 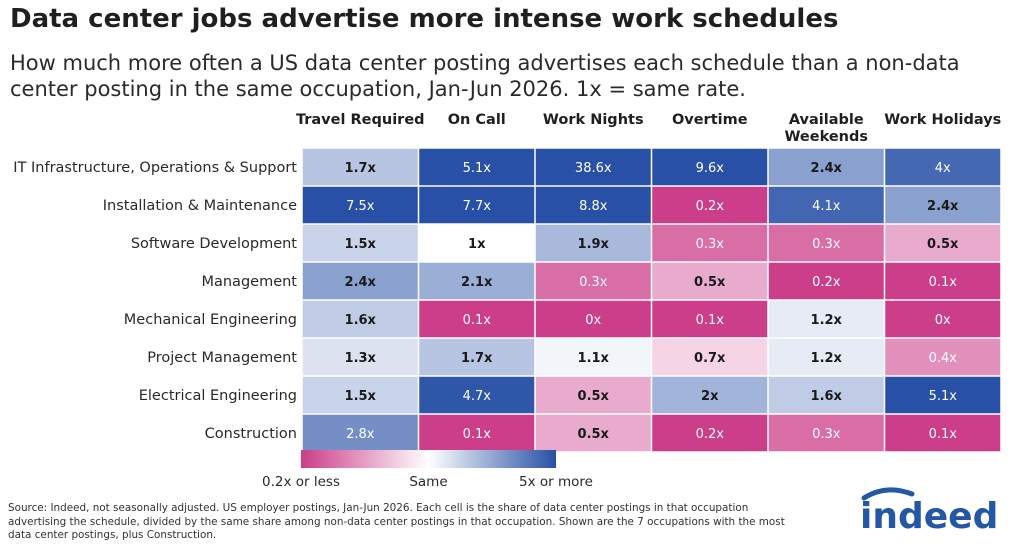 I want to click on indeed-logo: indeed, so click(x=929, y=511).